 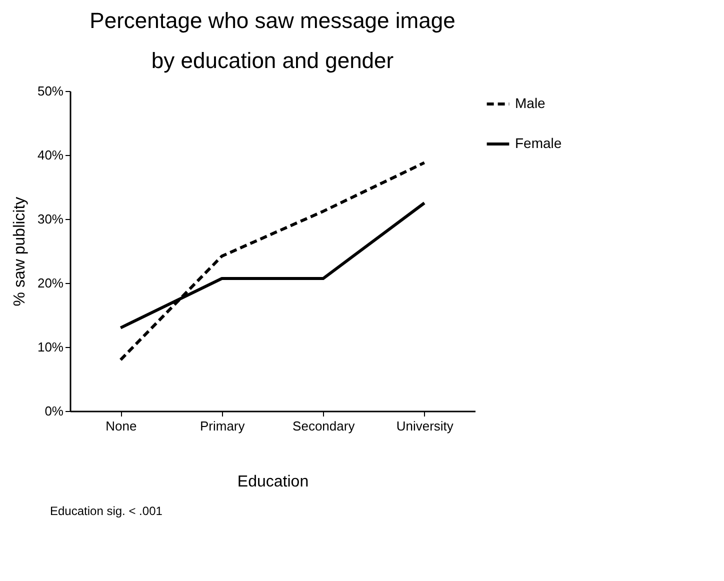 What do you see at coordinates (50, 155) in the screenshot?
I see `y-tick-label: 40%` at bounding box center [50, 155].